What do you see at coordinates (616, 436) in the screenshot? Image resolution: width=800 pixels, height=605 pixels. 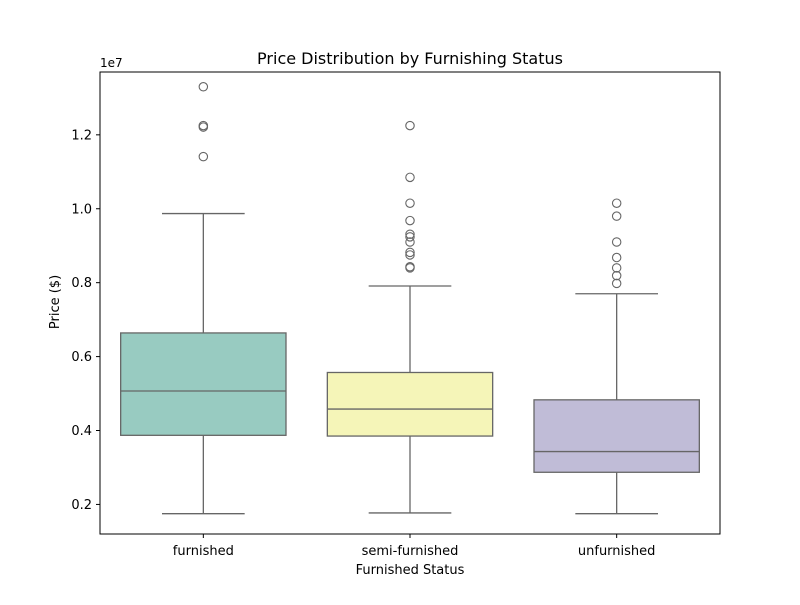 I see `box-unfurnished` at bounding box center [616, 436].